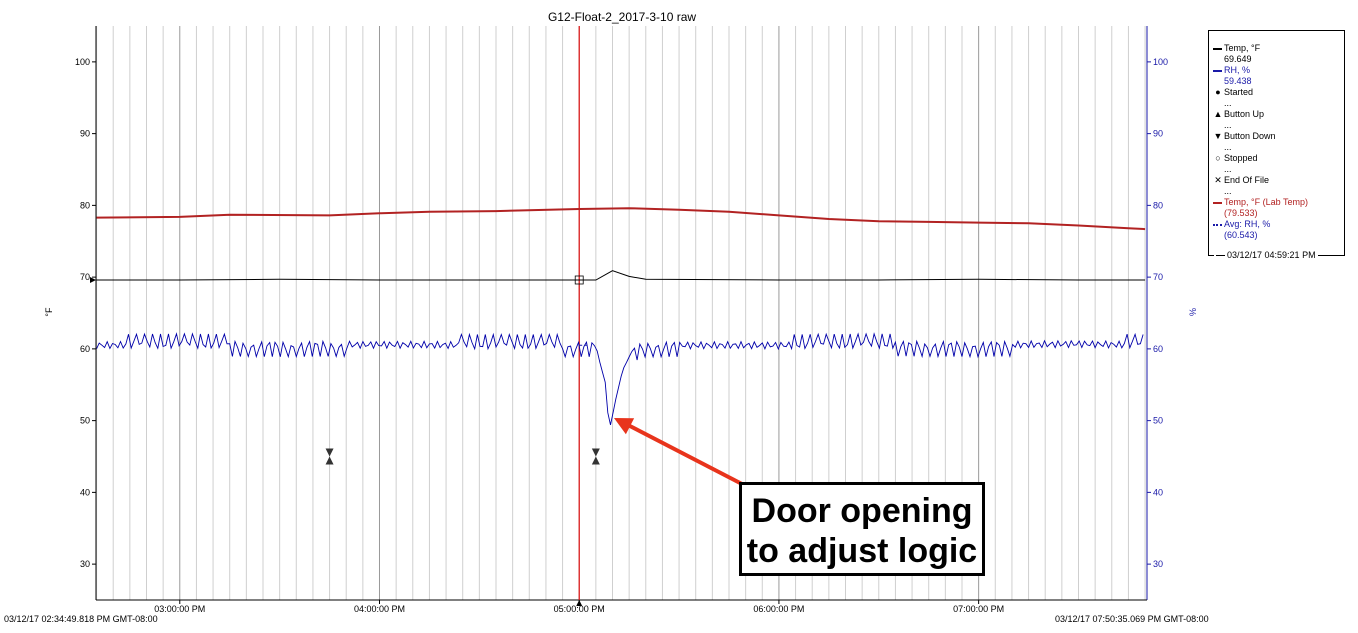 The image size is (1358, 633). Describe the element at coordinates (1241, 158) in the screenshot. I see `legend-label: Stopped` at that location.